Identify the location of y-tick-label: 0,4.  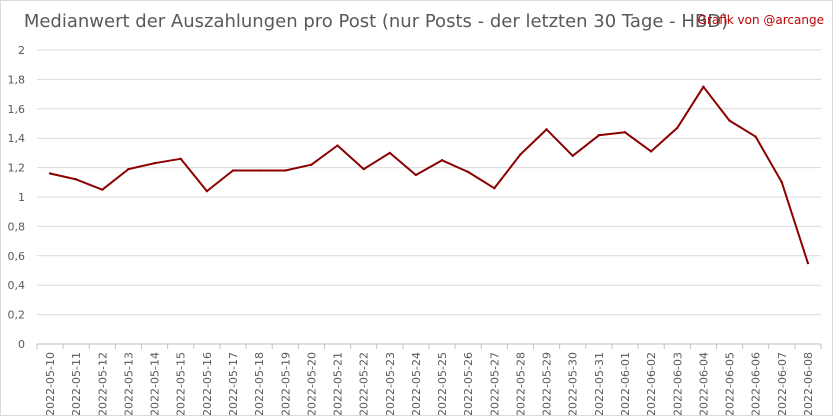
(17, 285).